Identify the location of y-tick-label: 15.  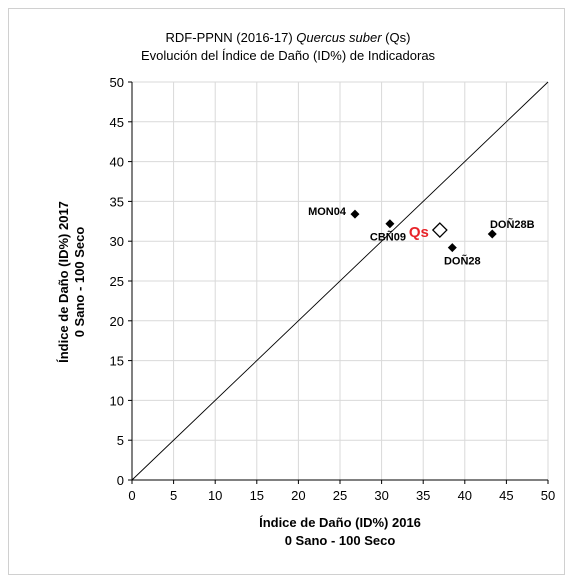
(117, 361).